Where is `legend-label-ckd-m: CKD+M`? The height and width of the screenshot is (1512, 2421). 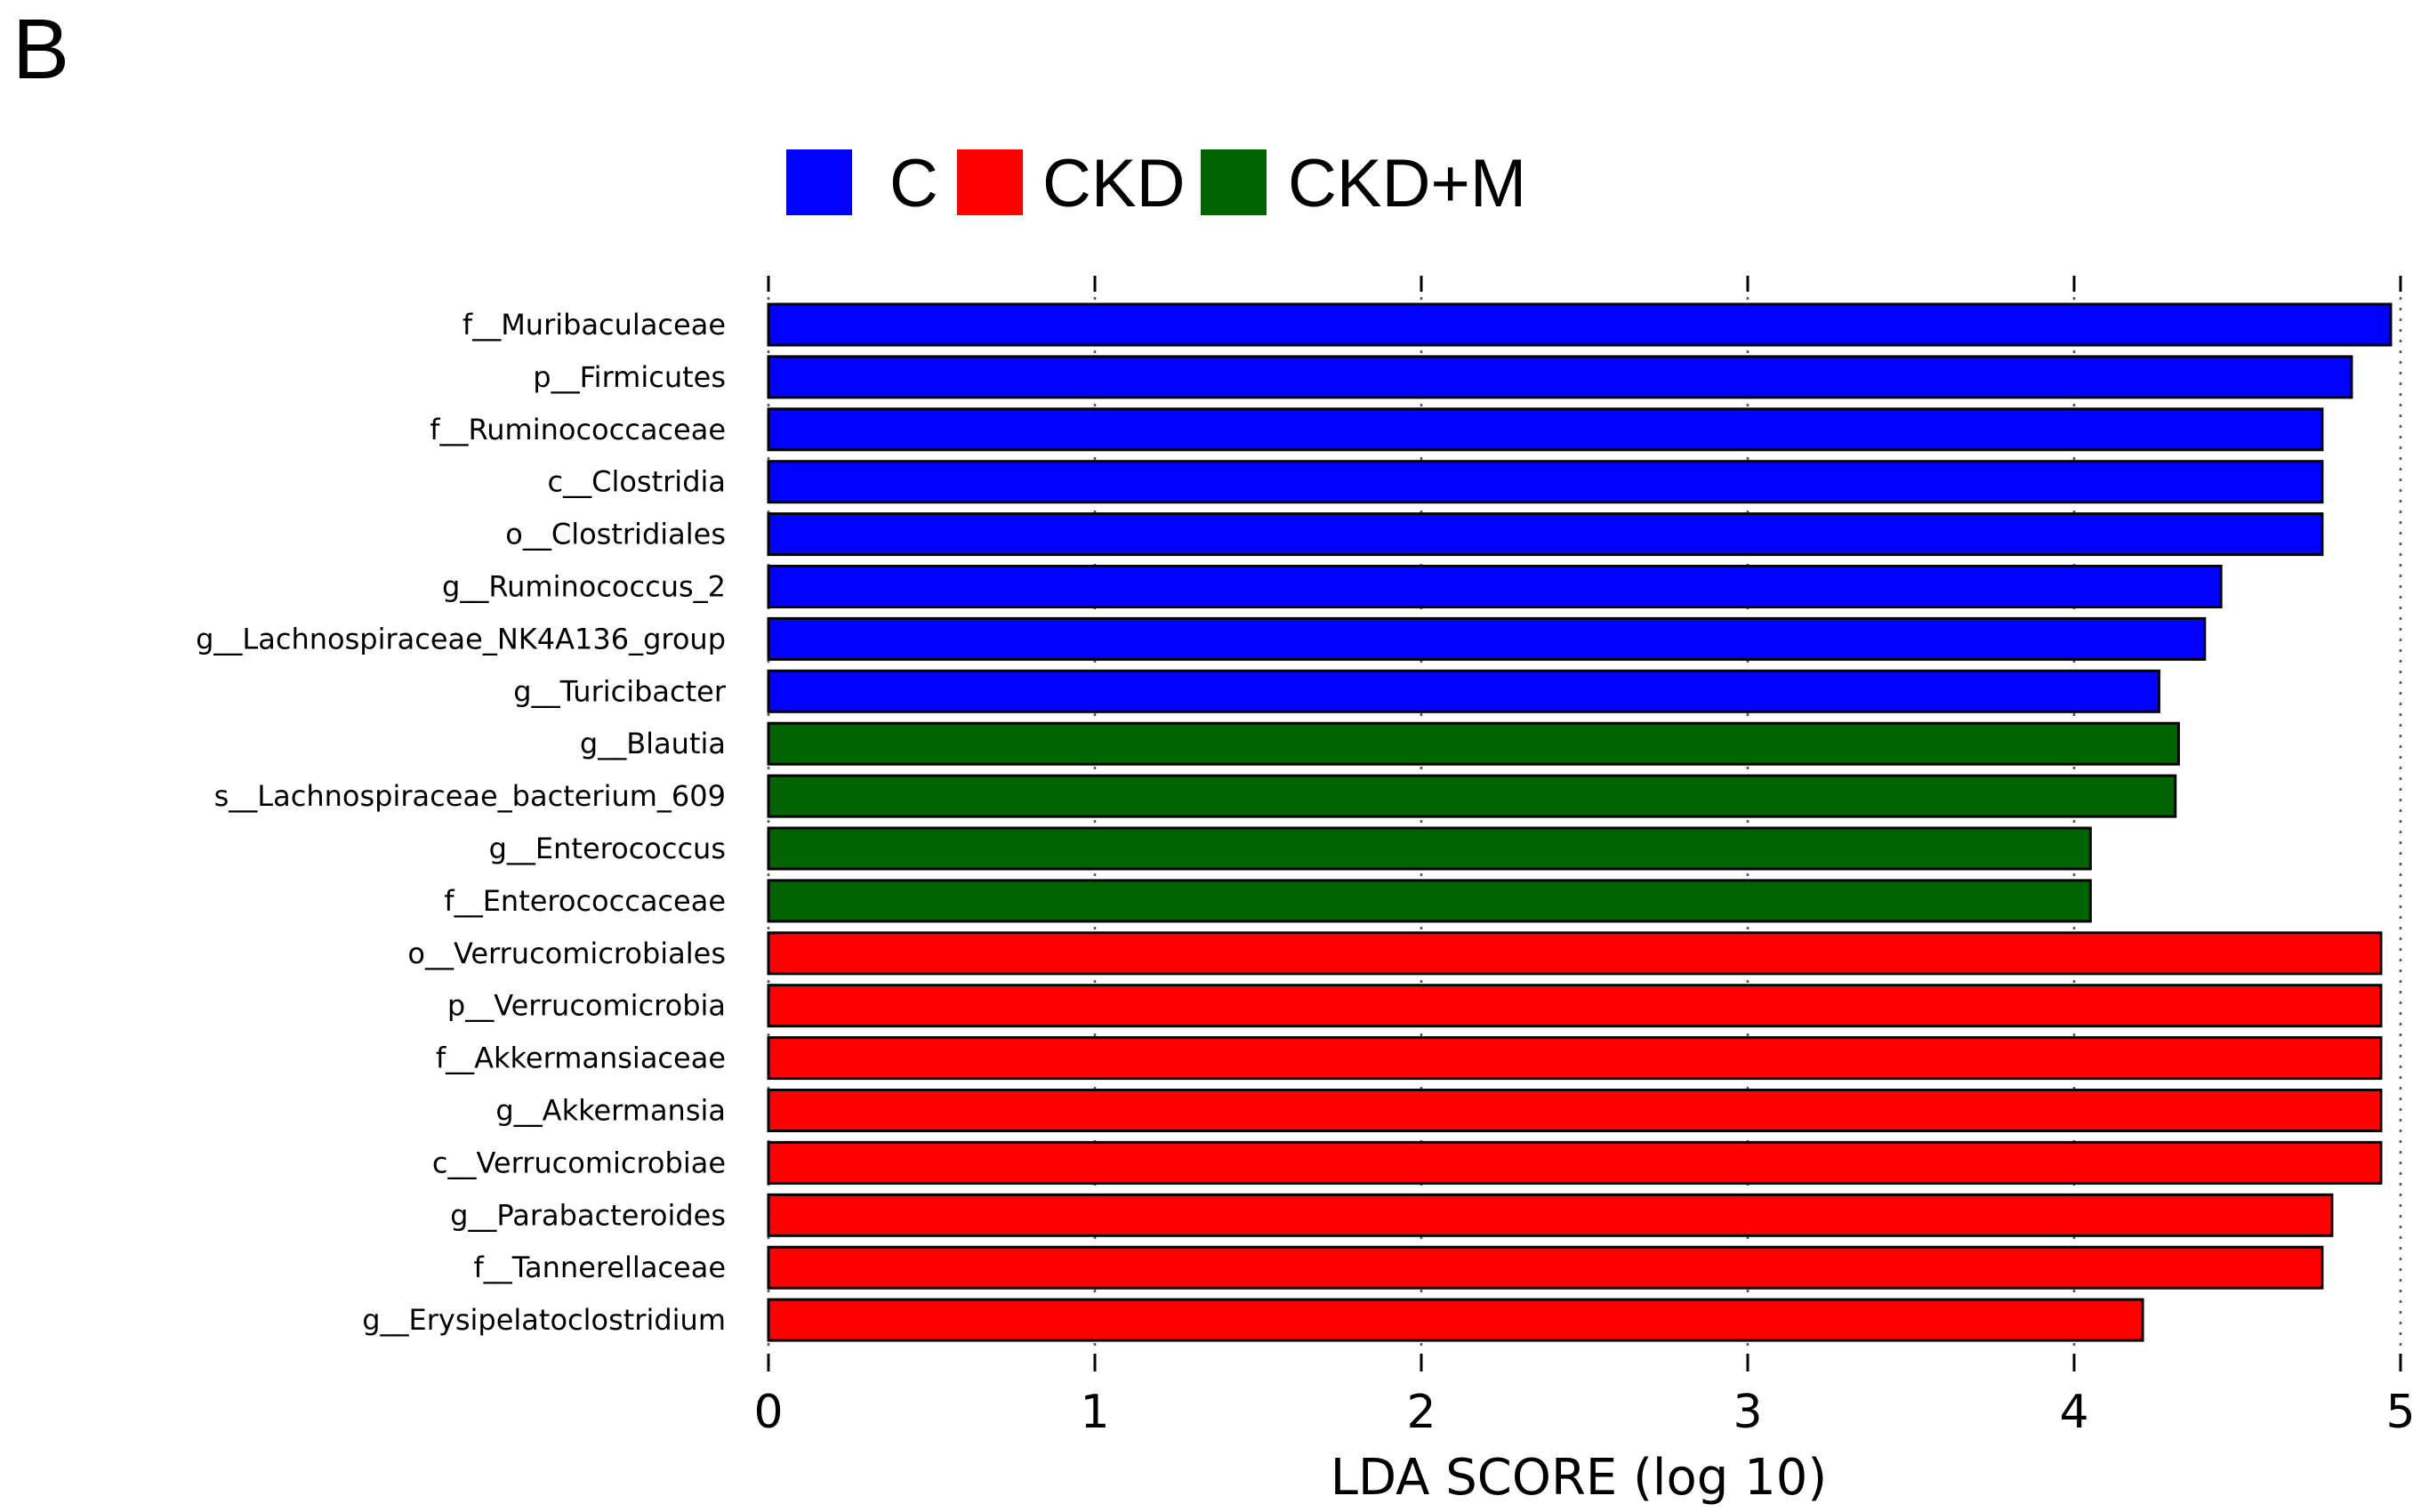 legend-label-ckd-m: CKD+M is located at coordinates (1407, 183).